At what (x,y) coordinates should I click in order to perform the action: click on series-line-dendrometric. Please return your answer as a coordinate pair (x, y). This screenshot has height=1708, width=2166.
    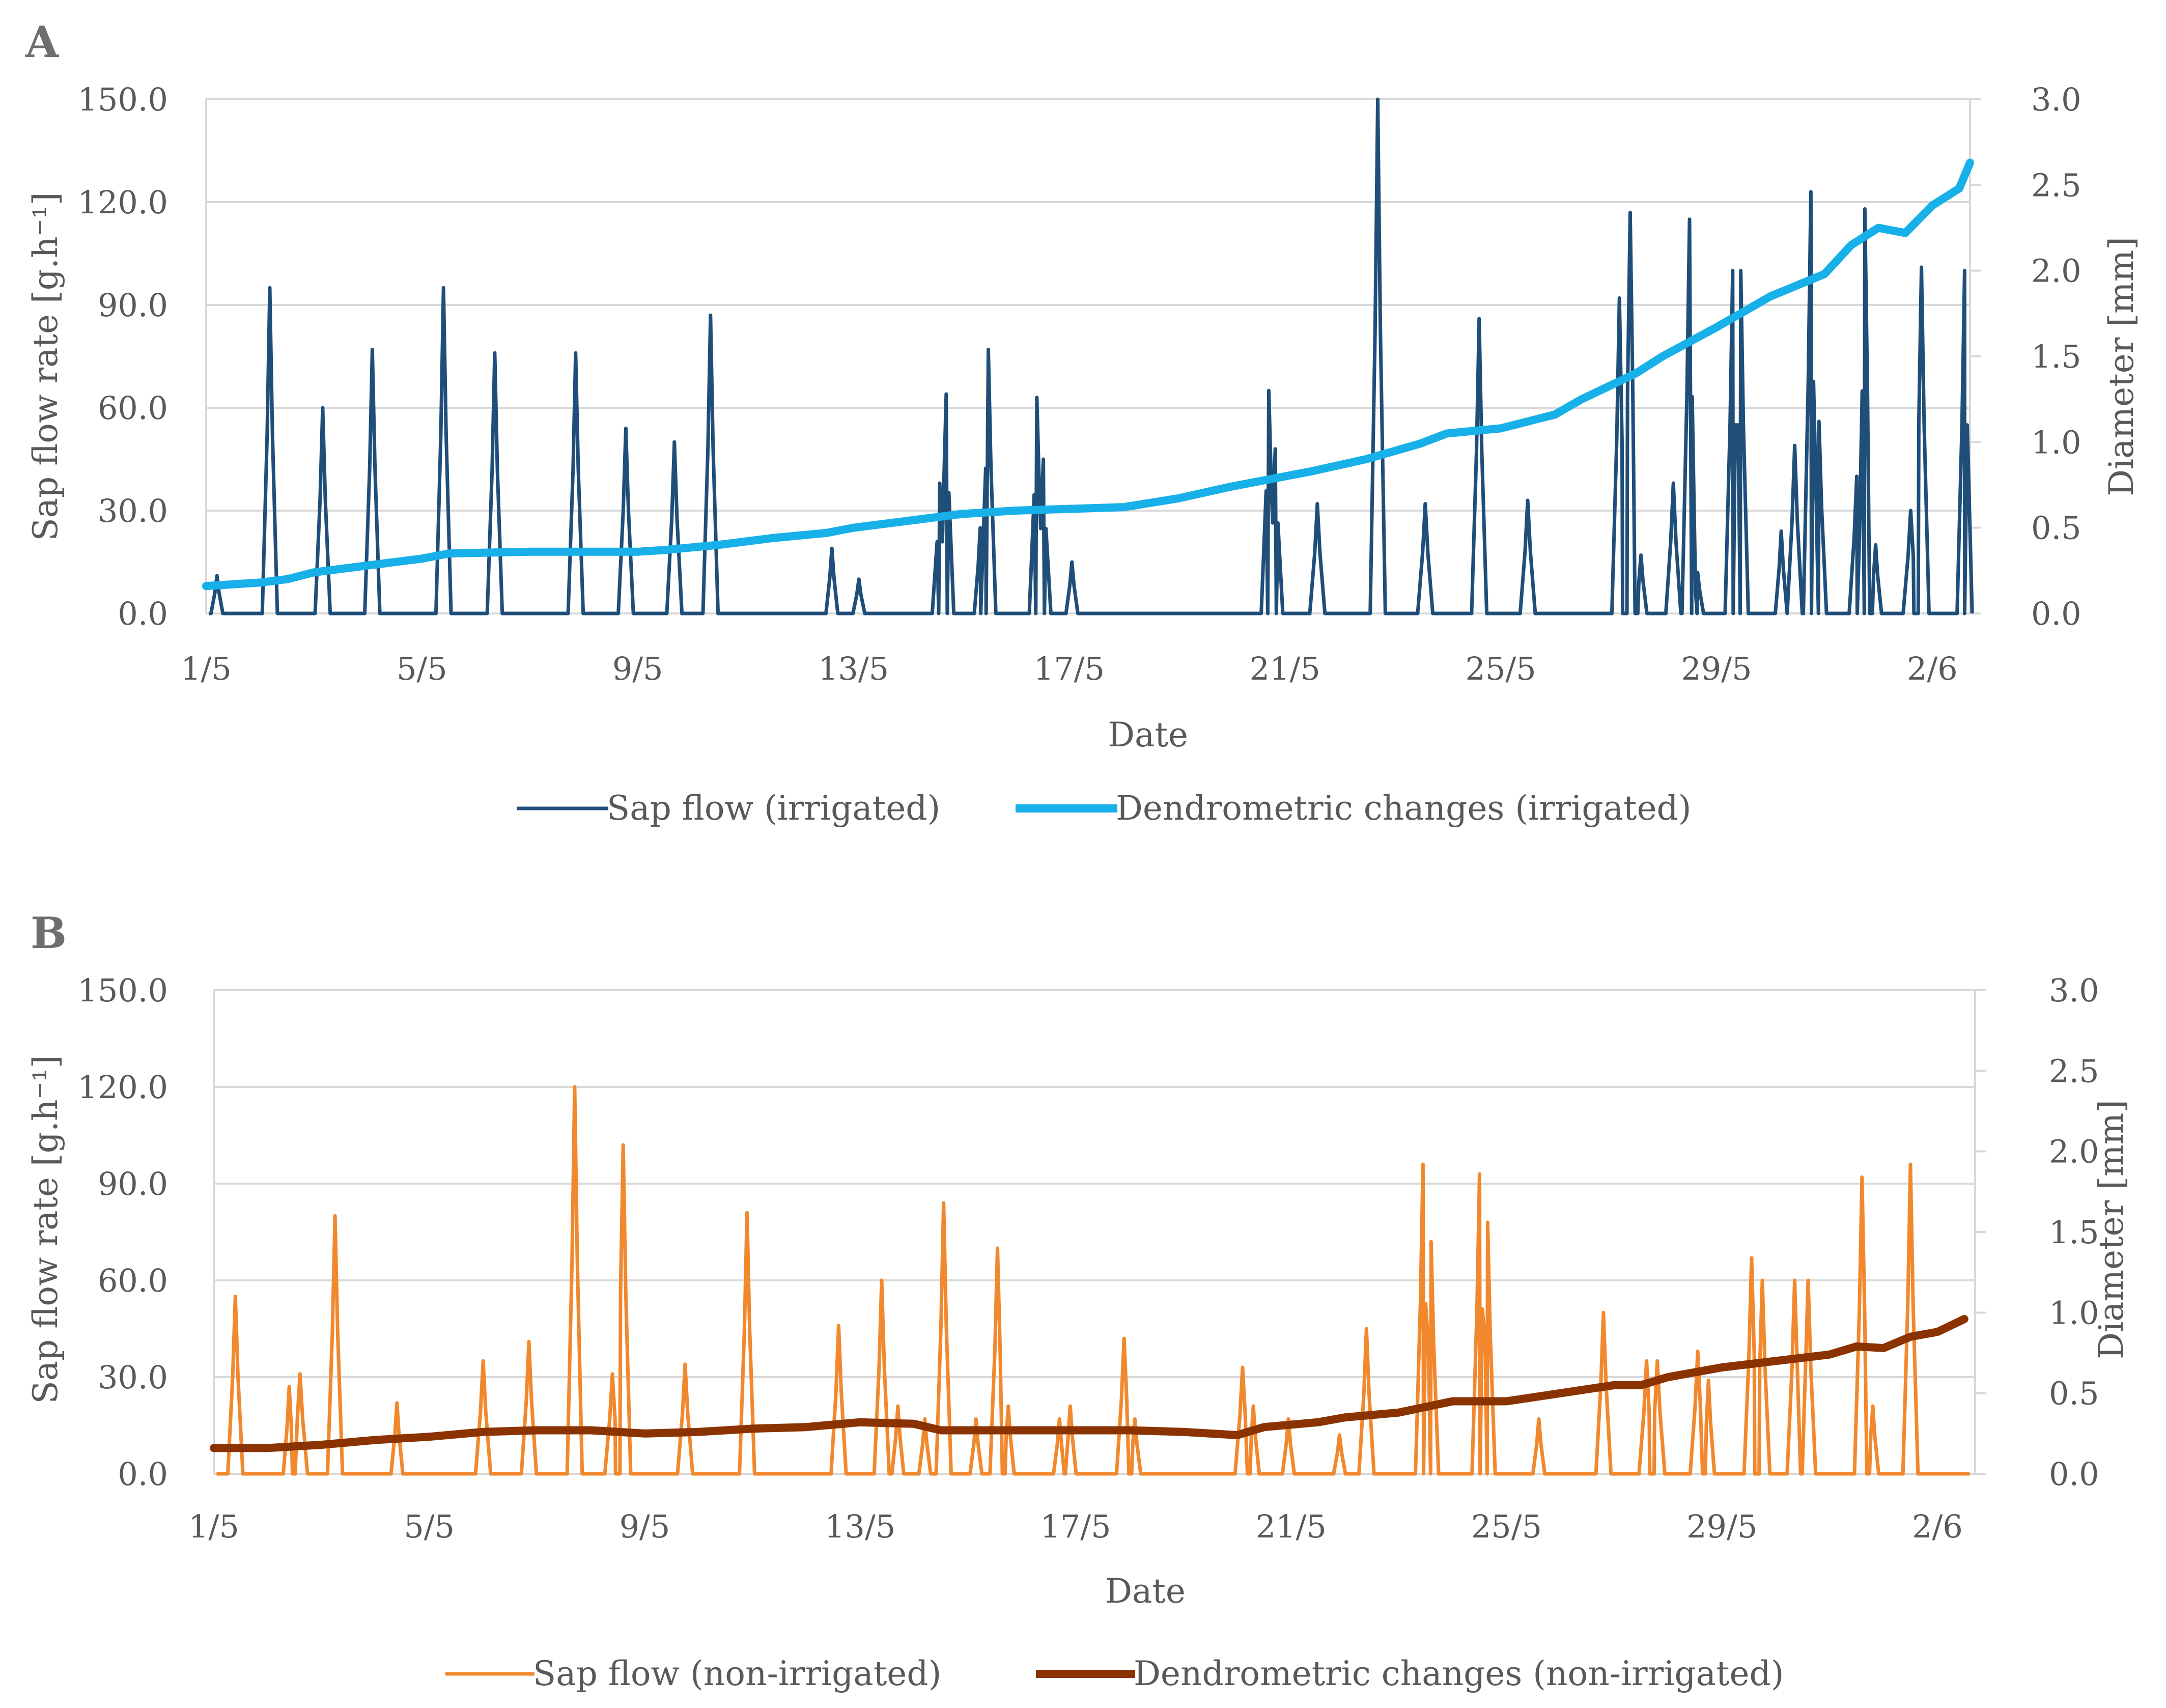
    Looking at the image, I should click on (1089, 1383).